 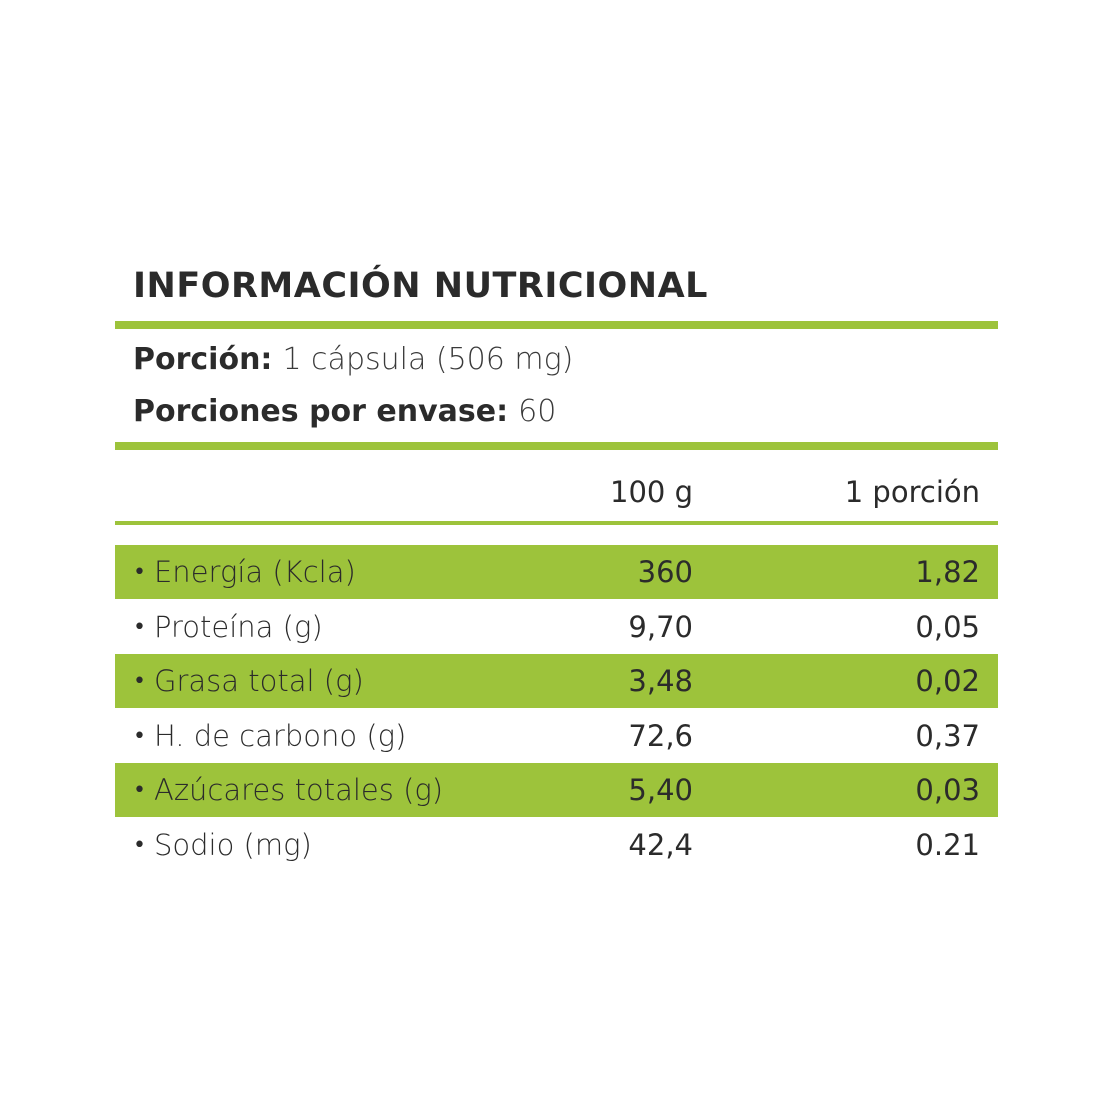 I want to click on value-100g: 9,70, so click(x=660, y=626).